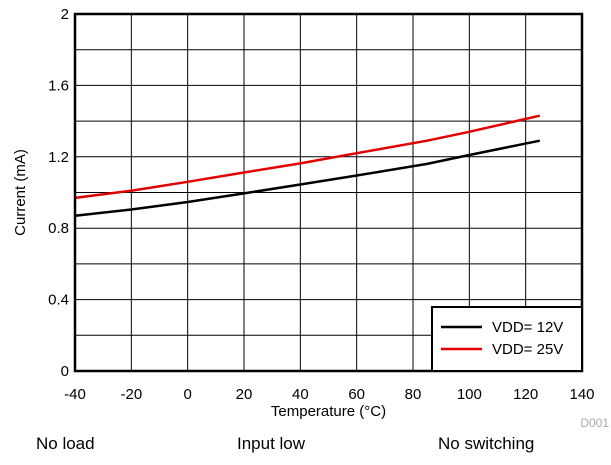  What do you see at coordinates (20, 192) in the screenshot?
I see `y-axis-label: Current (mA)` at bounding box center [20, 192].